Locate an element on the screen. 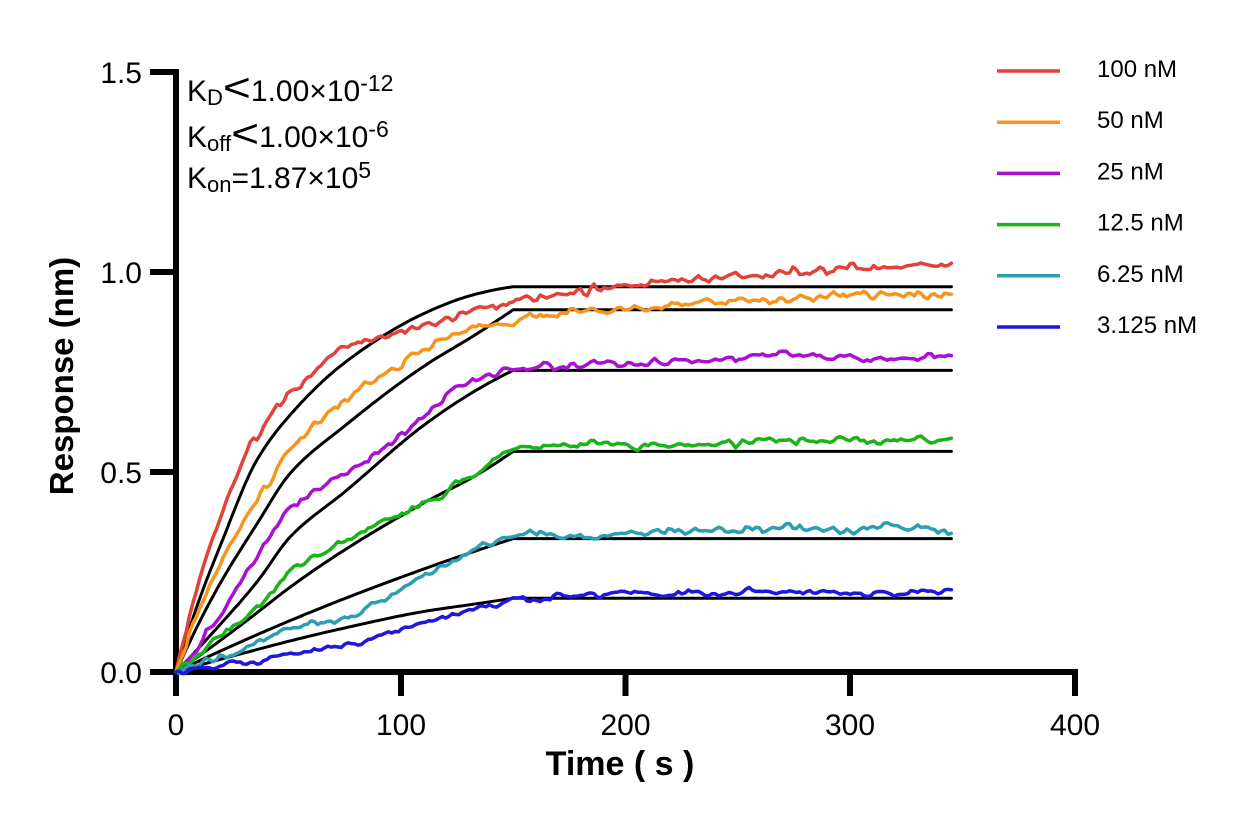 Image resolution: width=1242 pixels, height=830 pixels. svg-text: 6.25 nM is located at coordinates (1140, 274).